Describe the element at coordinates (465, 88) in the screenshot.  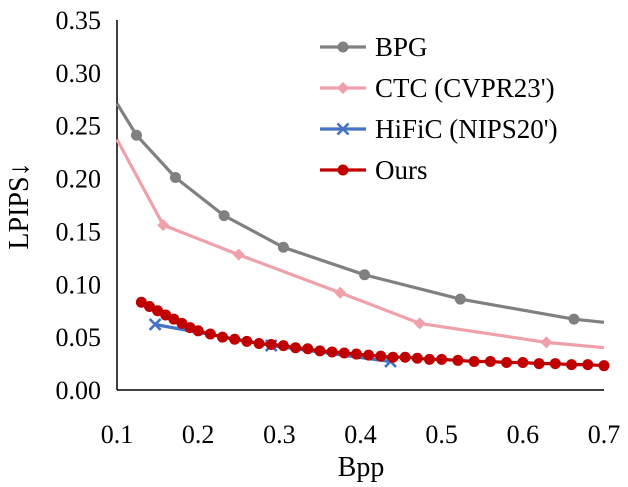
I see `legend-label: CTC (CVPR23')` at that location.